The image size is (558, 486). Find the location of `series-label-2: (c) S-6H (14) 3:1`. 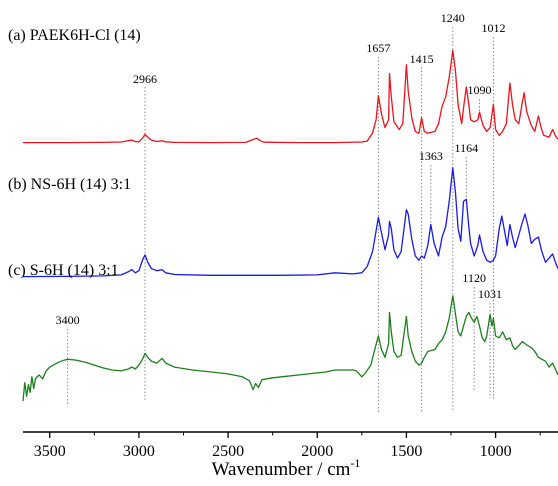

series-label-2: (c) S-6H (14) 3:1 is located at coordinates (63, 270).